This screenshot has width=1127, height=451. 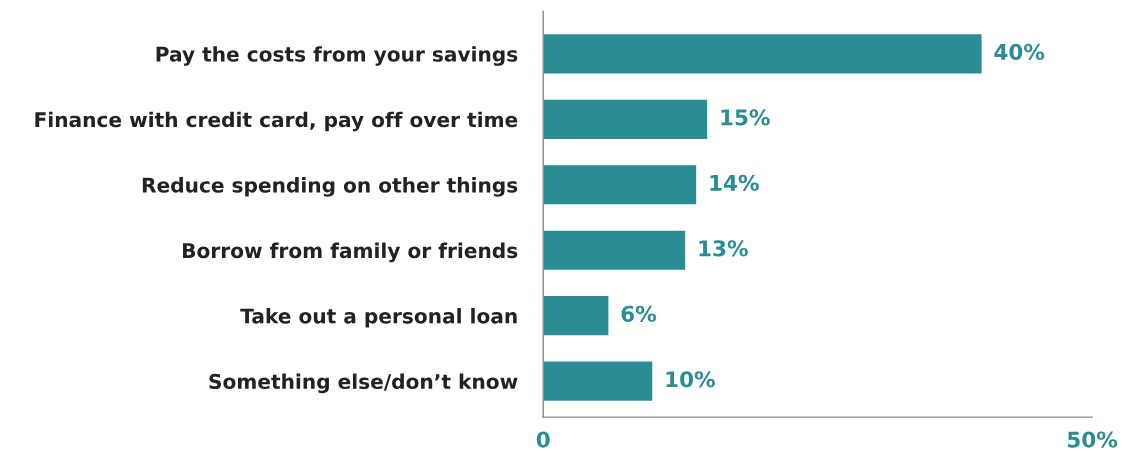 What do you see at coordinates (1019, 52) in the screenshot?
I see `data-label: 40%` at bounding box center [1019, 52].